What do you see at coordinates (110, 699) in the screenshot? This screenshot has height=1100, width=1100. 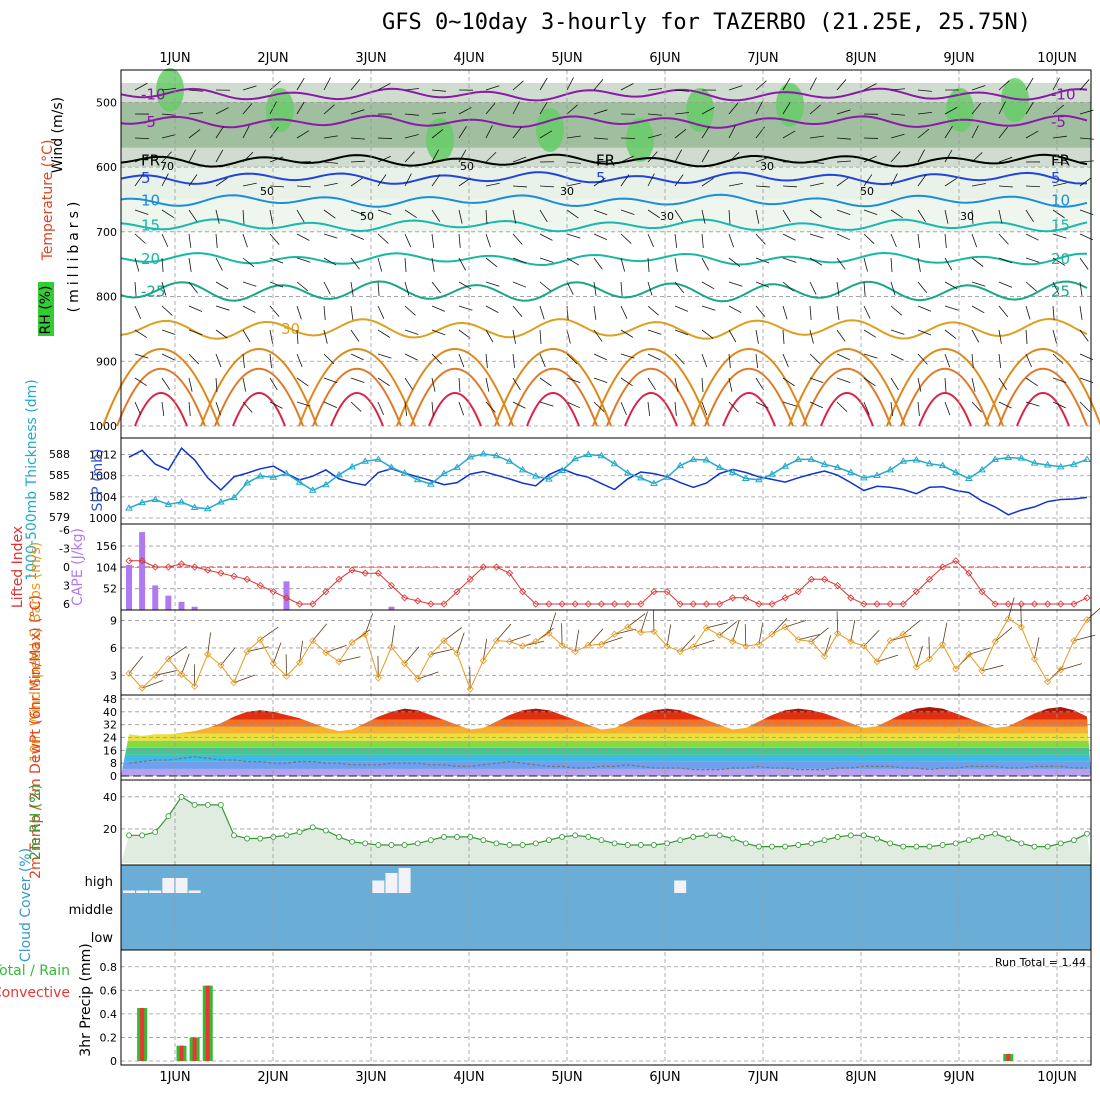 I see `temp-tick-label: 48` at bounding box center [110, 699].